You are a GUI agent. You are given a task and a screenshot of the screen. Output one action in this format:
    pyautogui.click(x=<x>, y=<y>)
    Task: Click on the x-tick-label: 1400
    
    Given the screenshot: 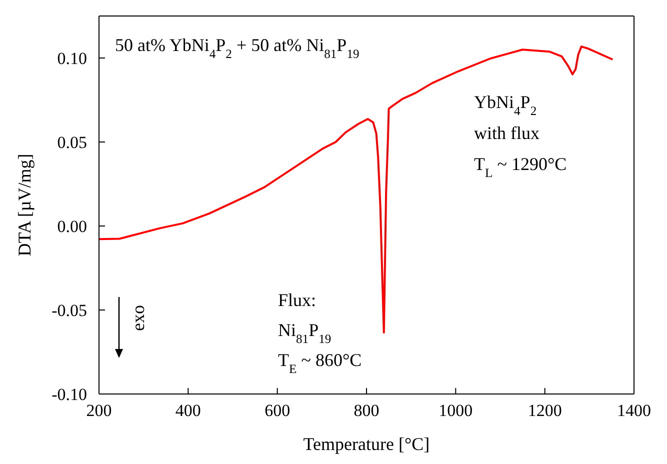 What is the action you would take?
    pyautogui.click(x=634, y=410)
    